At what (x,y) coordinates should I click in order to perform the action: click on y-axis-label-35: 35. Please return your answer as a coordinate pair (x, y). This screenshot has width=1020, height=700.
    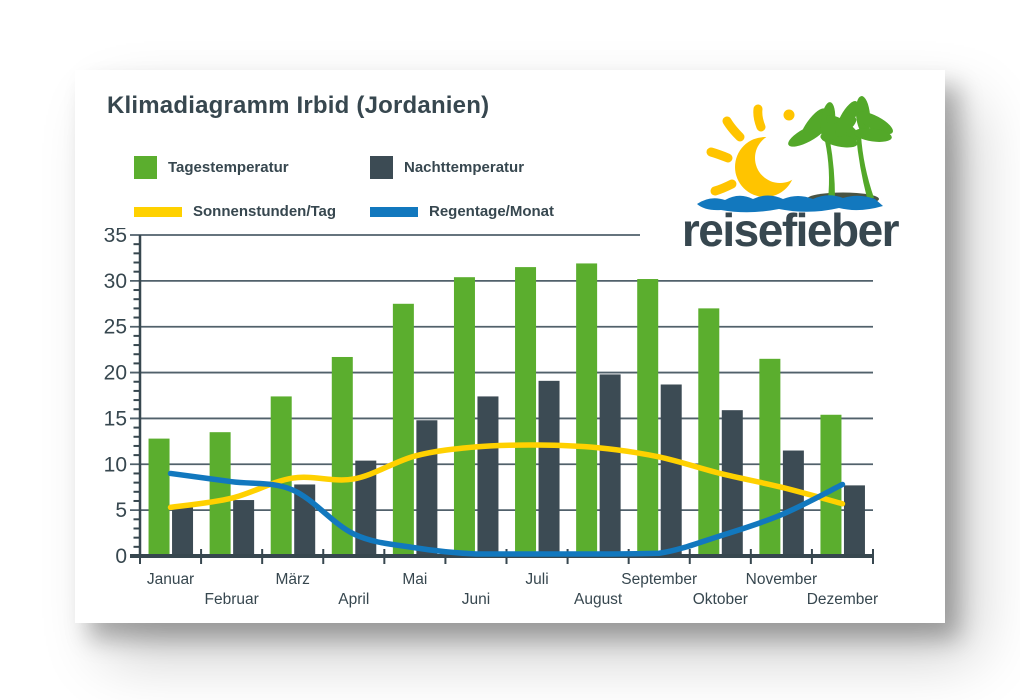
    Looking at the image, I should click on (115, 237).